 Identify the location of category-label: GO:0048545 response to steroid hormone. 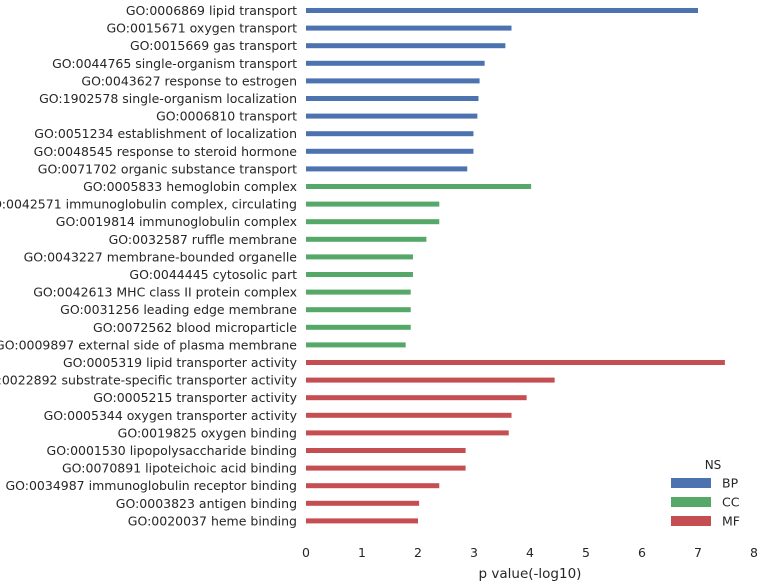
(166, 151).